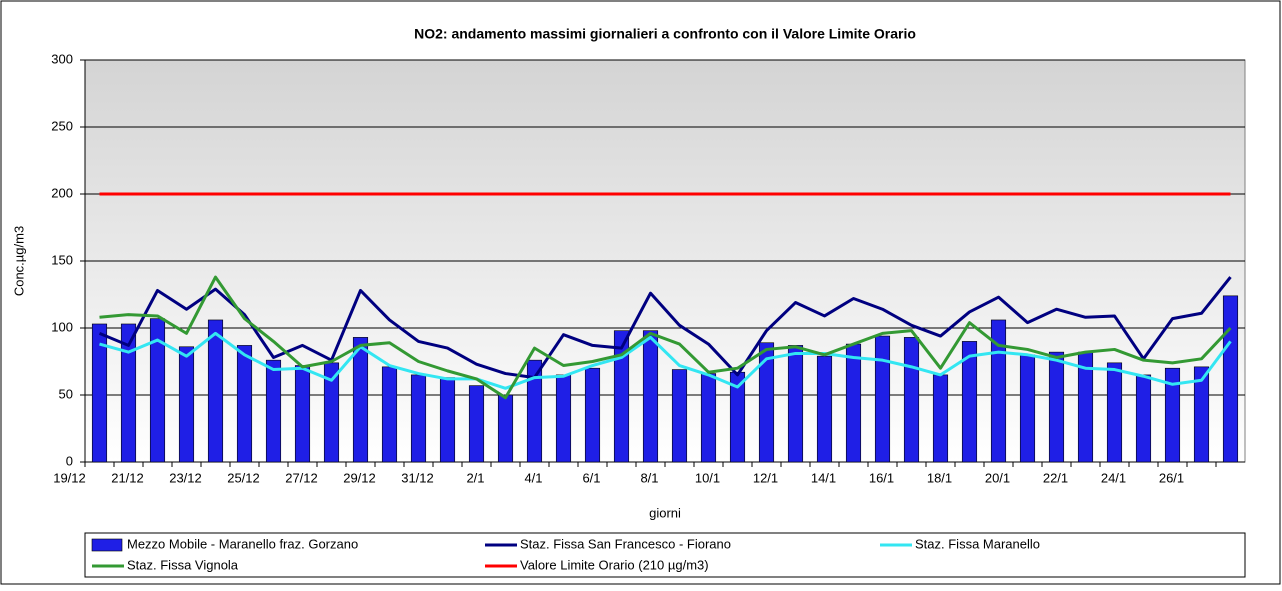 The image size is (1282, 591). I want to click on legend-label: Mezzo Mobile - Maranello fraz. Gorzano, so click(242, 543).